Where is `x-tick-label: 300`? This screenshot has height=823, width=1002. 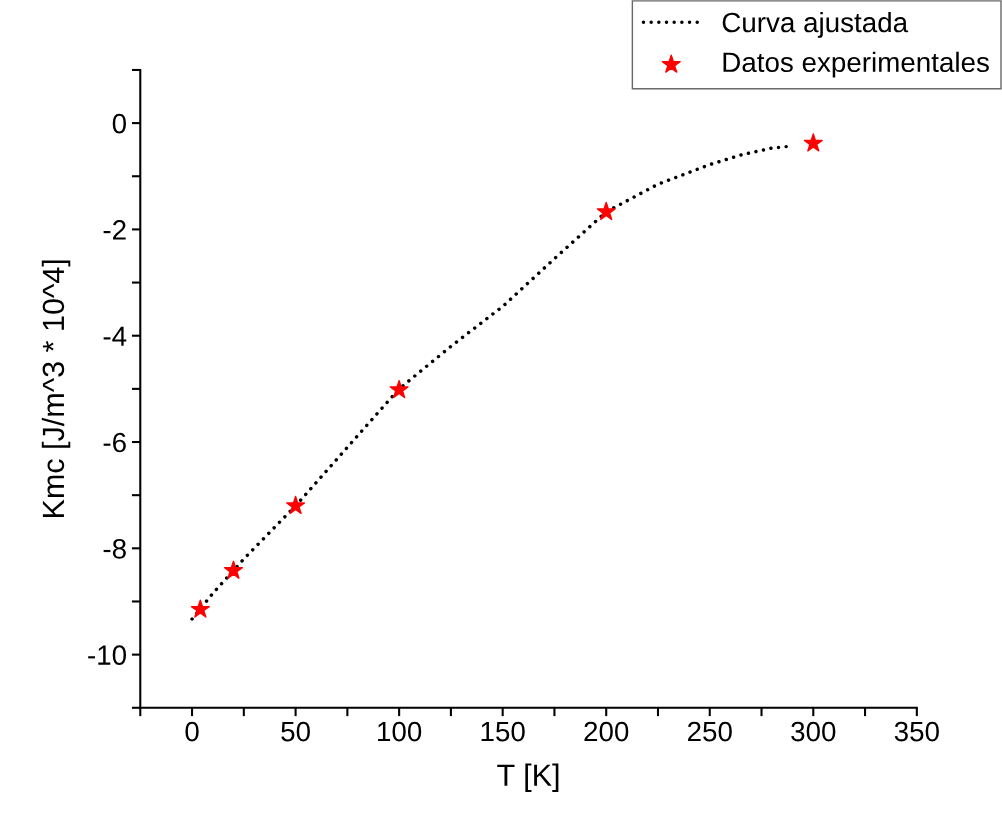 x-tick-label: 300 is located at coordinates (813, 731).